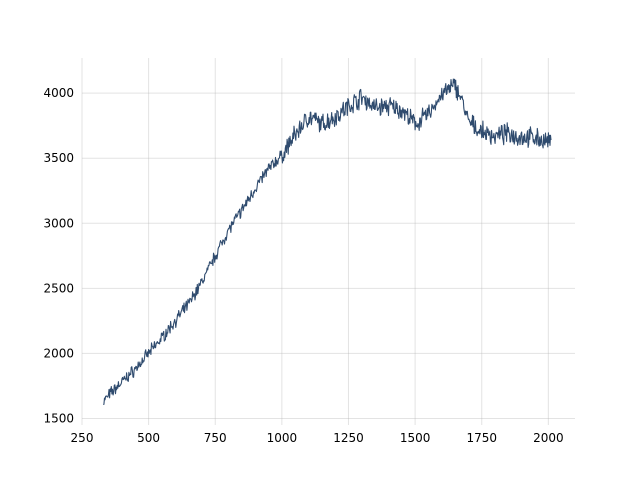  What do you see at coordinates (58, 353) in the screenshot?
I see `y-tick-label: 2000` at bounding box center [58, 353].